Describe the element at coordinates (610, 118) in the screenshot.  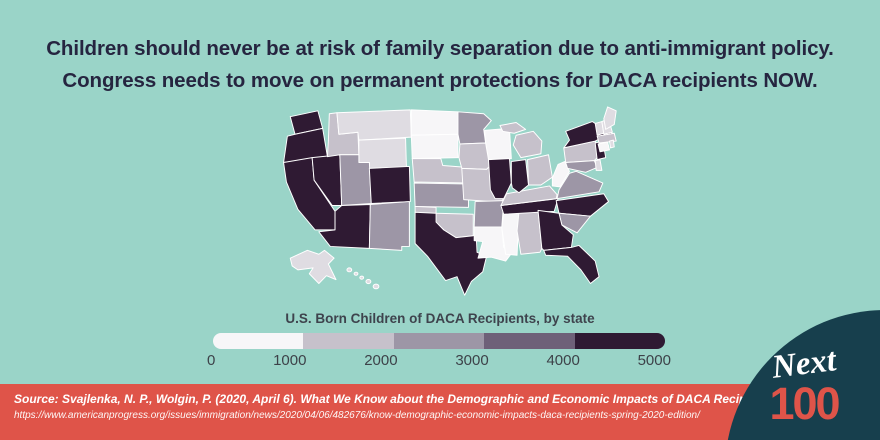
I see `state-ME` at that location.